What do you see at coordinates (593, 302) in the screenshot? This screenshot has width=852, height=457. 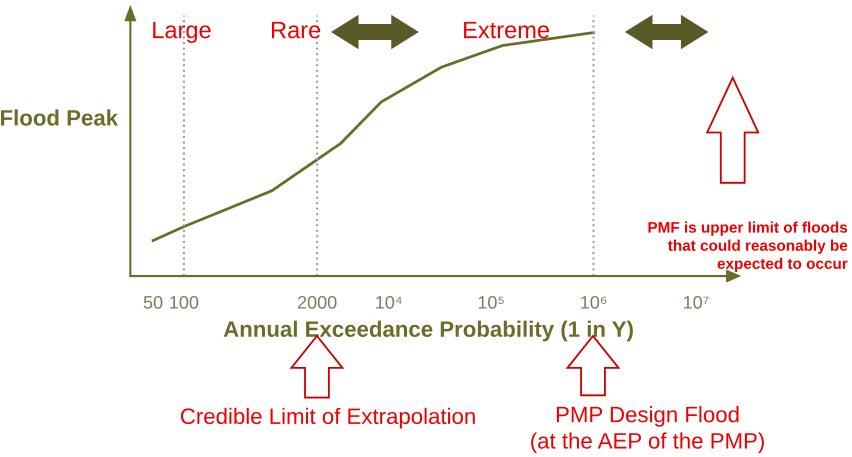 I see `x-tick-label: 10⁶` at bounding box center [593, 302].